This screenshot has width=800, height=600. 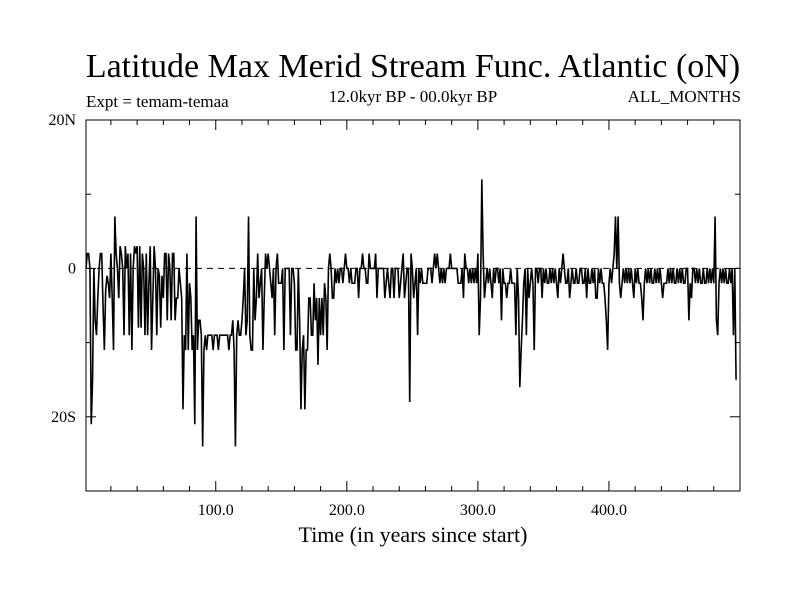 What do you see at coordinates (62, 120) in the screenshot?
I see `y-tick-label: 20N` at bounding box center [62, 120].